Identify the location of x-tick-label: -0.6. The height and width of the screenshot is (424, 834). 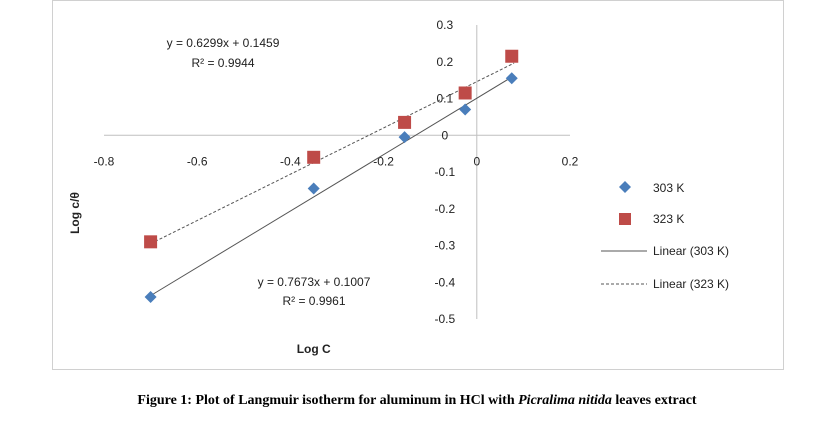
(197, 161).